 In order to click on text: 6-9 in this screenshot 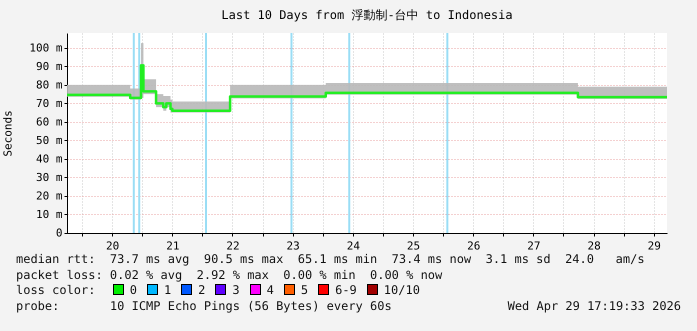, I will do `click(346, 290)`.